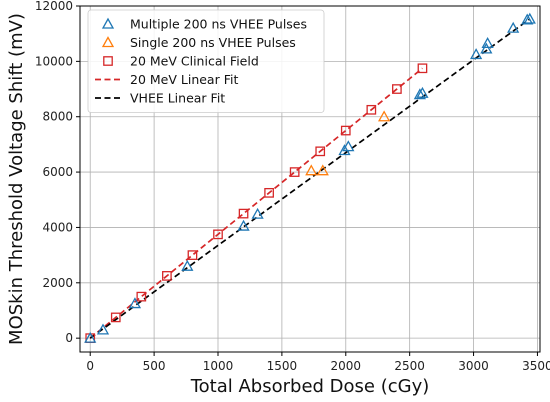 Image resolution: width=550 pixels, height=402 pixels. What do you see at coordinates (16, 179) in the screenshot?
I see `y-axis-label: MOSkin Threshold Voltage Shift (mV)` at bounding box center [16, 179].